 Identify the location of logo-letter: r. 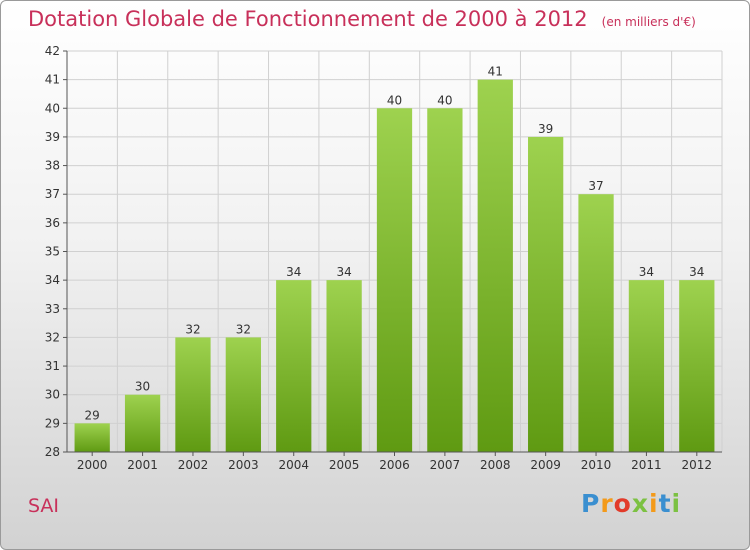
(607, 503).